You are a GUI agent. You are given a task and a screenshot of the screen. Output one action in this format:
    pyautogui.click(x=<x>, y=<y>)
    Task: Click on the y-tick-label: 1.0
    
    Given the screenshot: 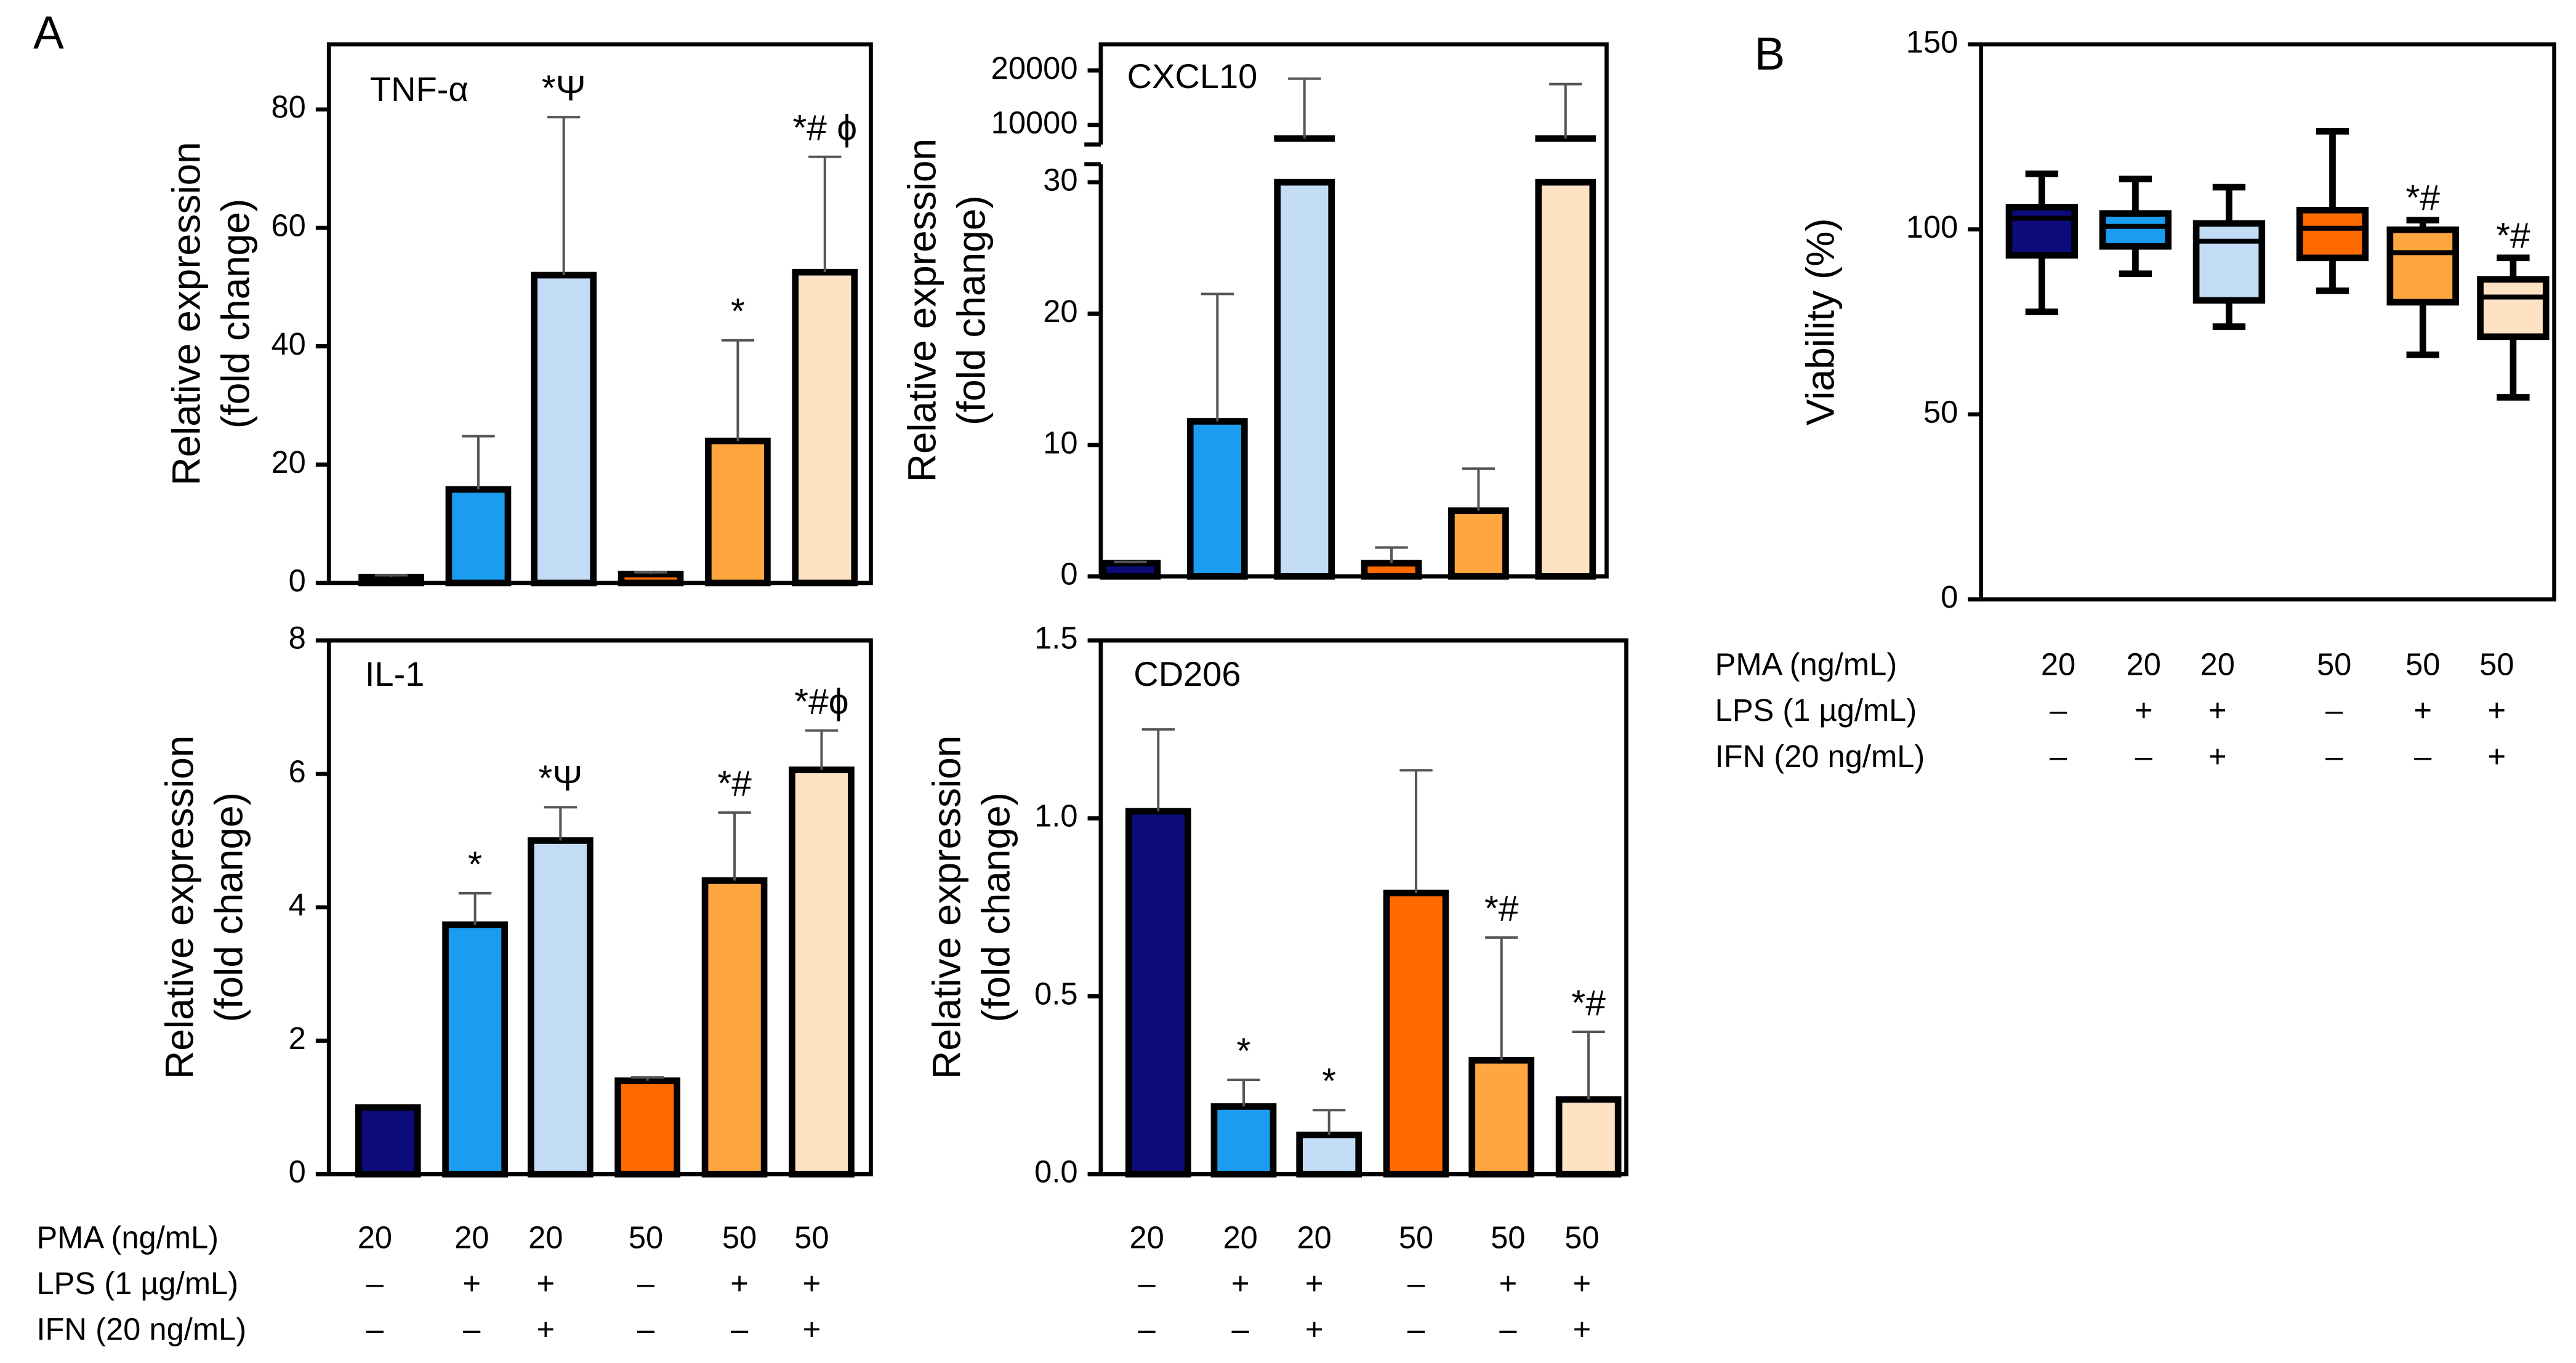 What is the action you would take?
    pyautogui.click(x=1055, y=816)
    